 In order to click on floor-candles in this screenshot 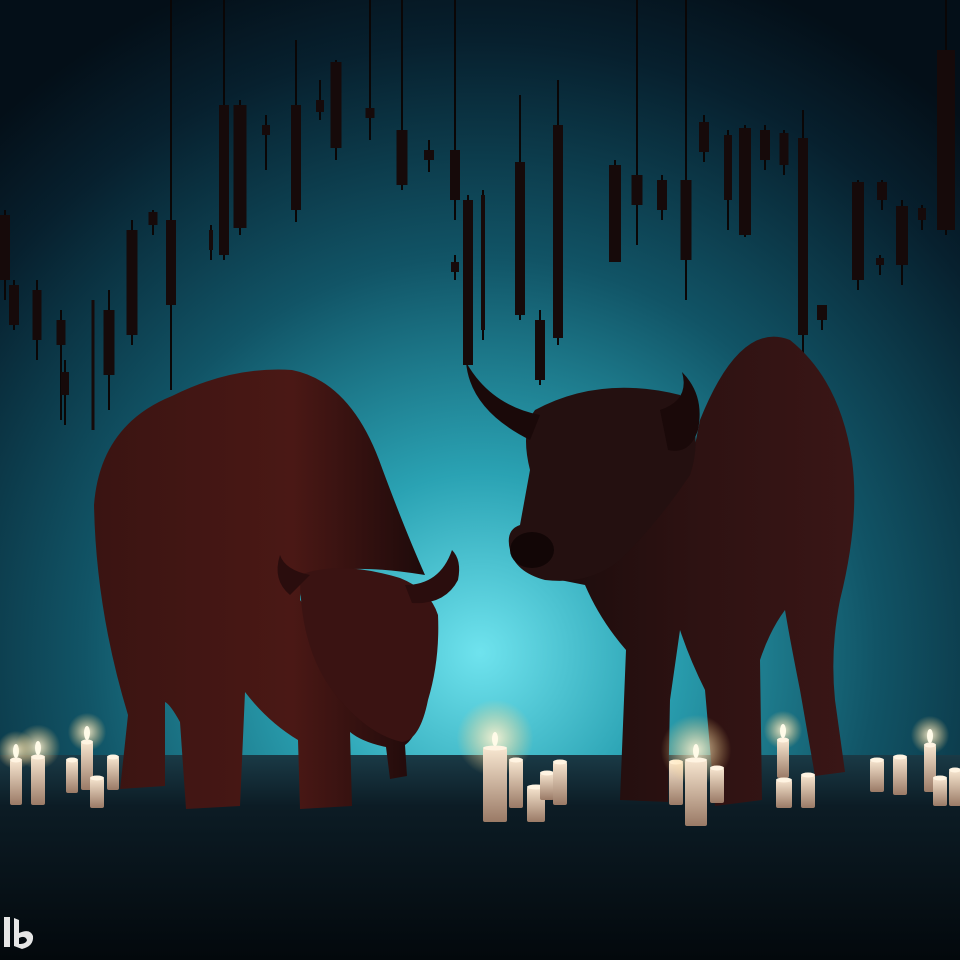, I will do `click(480, 762)`.